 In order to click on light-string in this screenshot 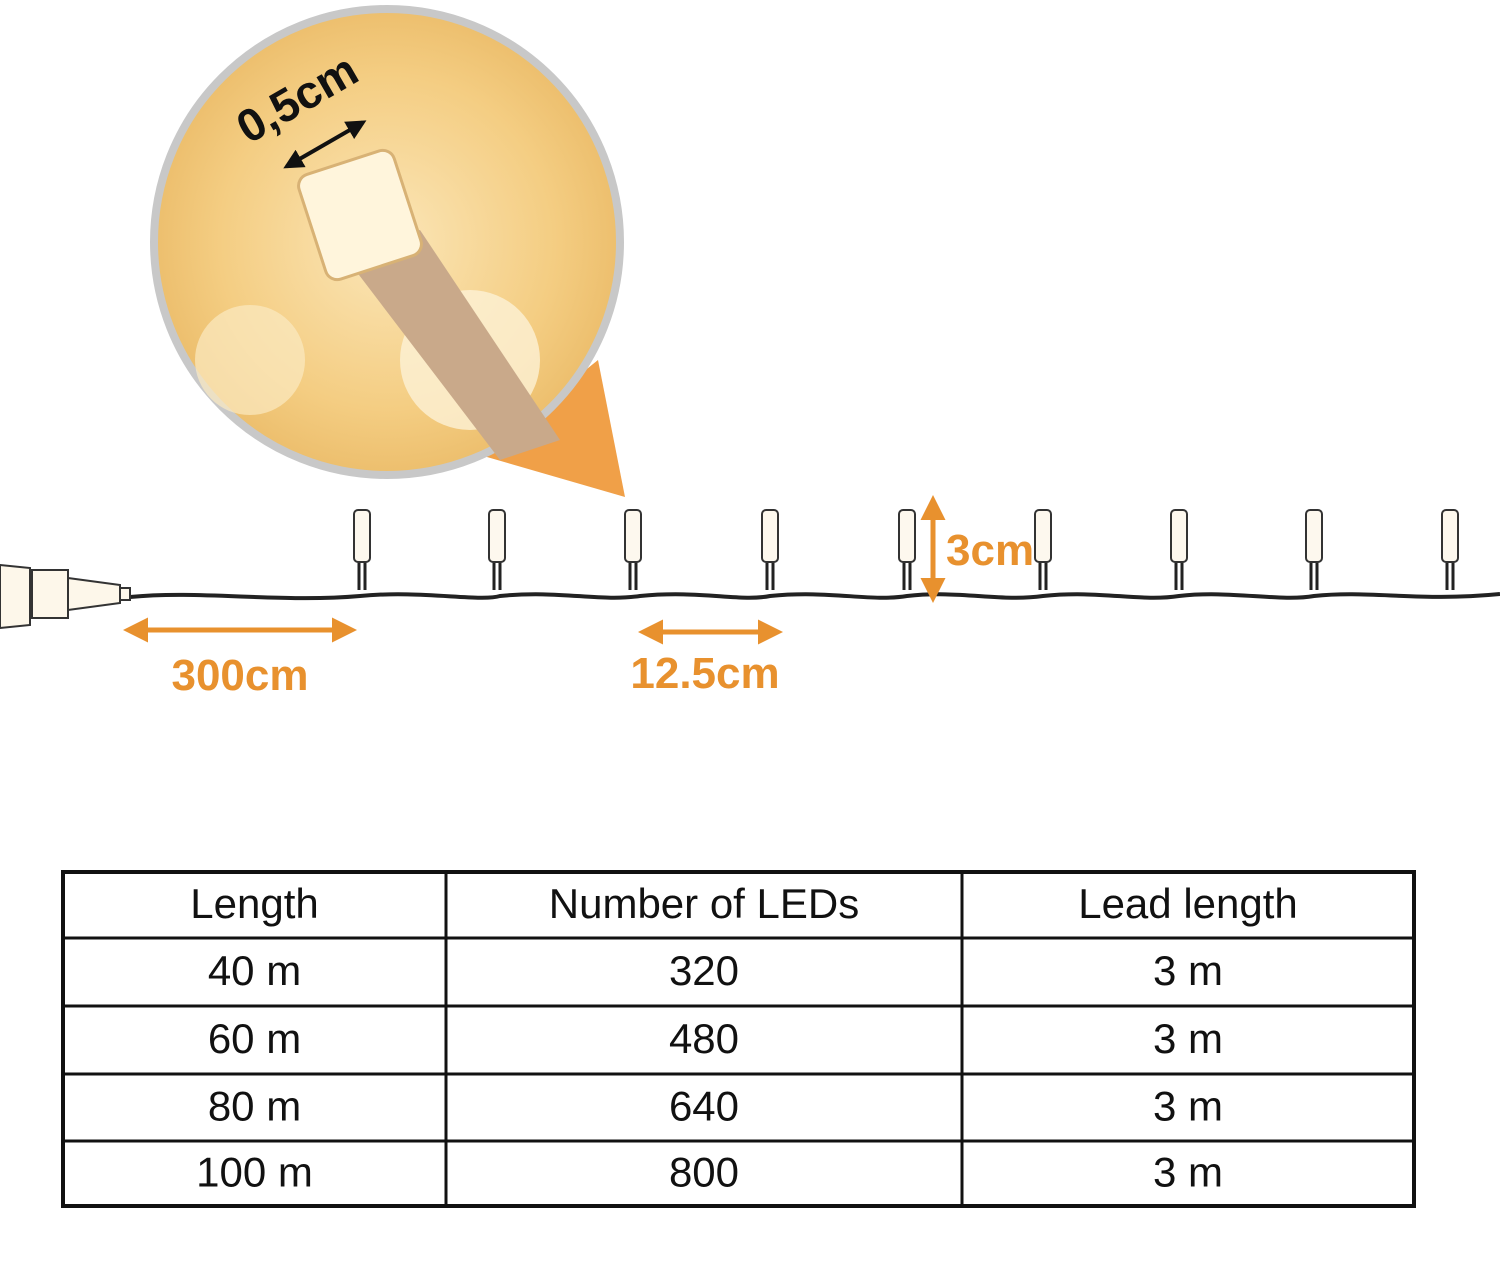, I will do `click(814, 596)`.